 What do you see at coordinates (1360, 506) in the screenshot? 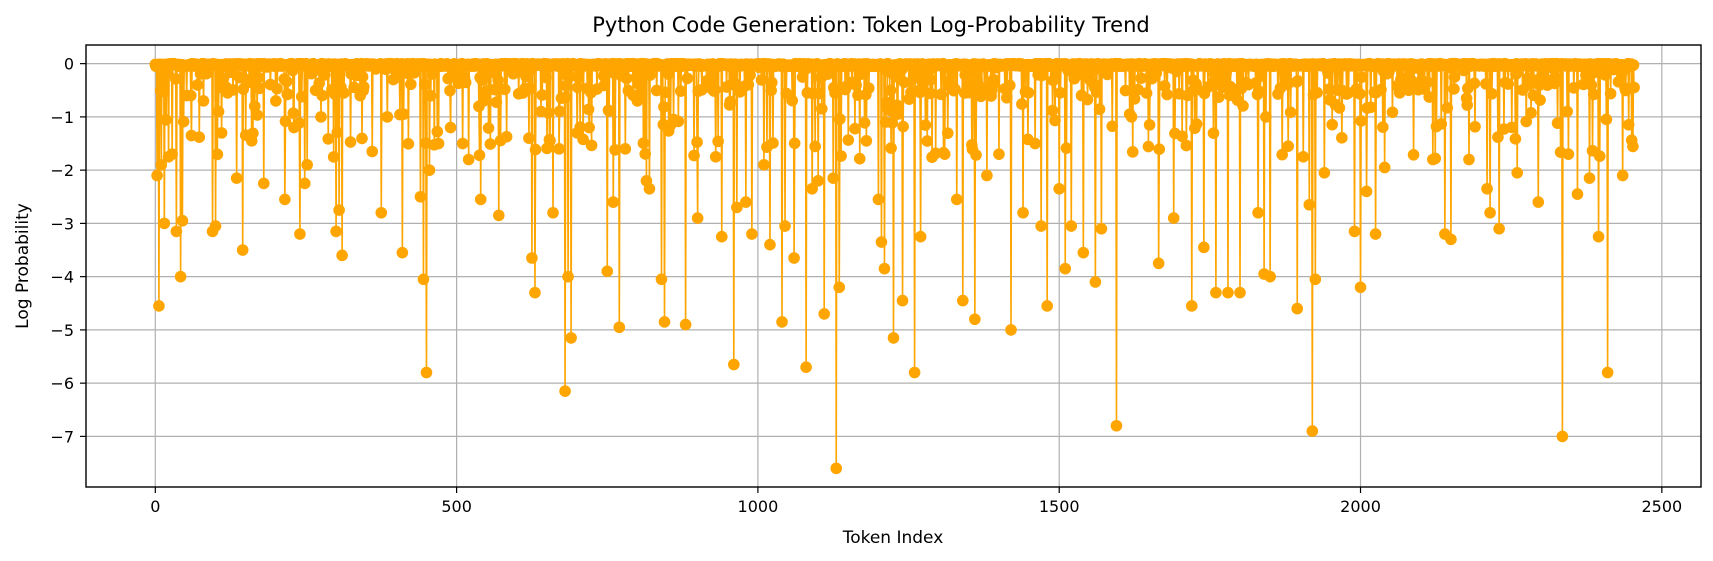
I see `x-tick-label: 2000` at bounding box center [1360, 506].